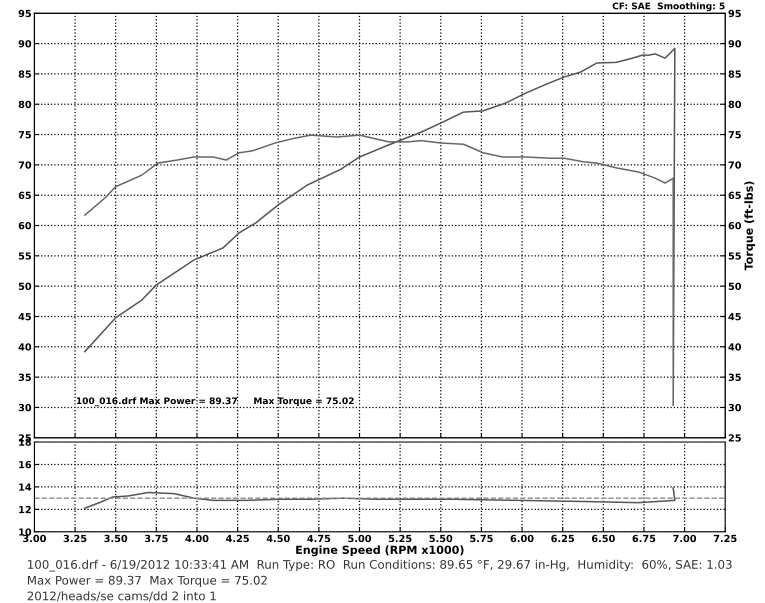 This screenshot has height=603, width=765. What do you see at coordinates (215, 401) in the screenshot?
I see `annotation: 100_016.drf Max Power = 89.37 Max Torque = 75.02` at bounding box center [215, 401].